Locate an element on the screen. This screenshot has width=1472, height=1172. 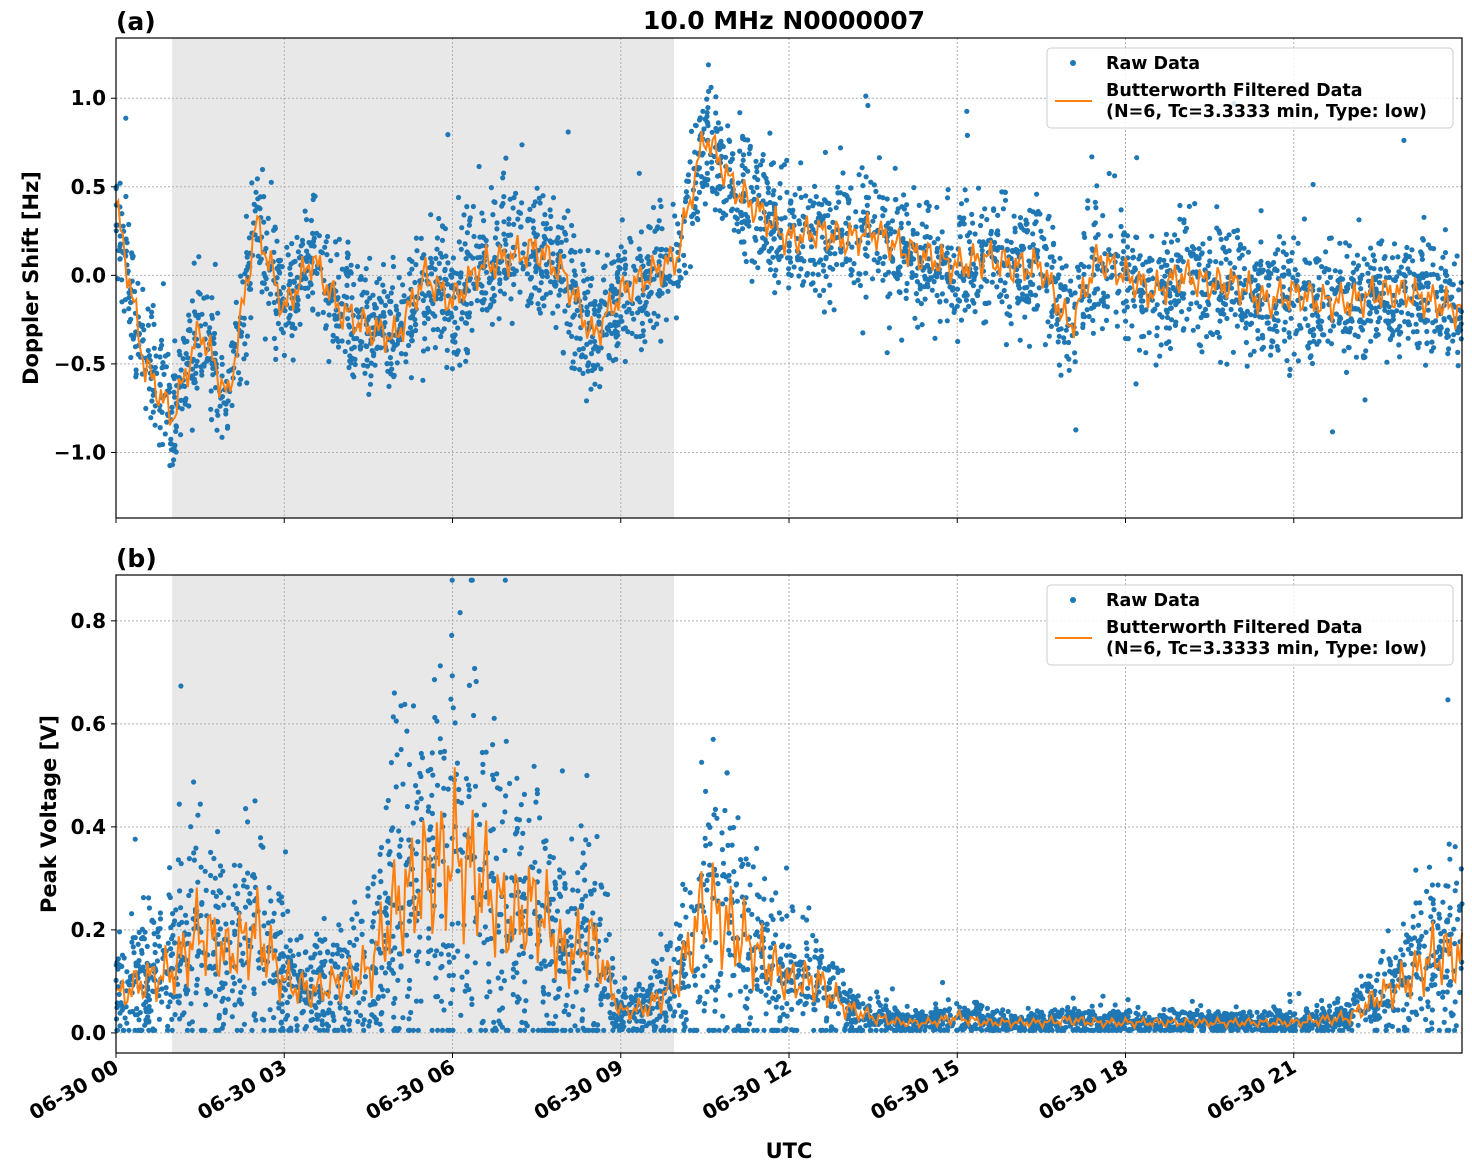
y-tick-label: −0.5 is located at coordinates (80, 364).